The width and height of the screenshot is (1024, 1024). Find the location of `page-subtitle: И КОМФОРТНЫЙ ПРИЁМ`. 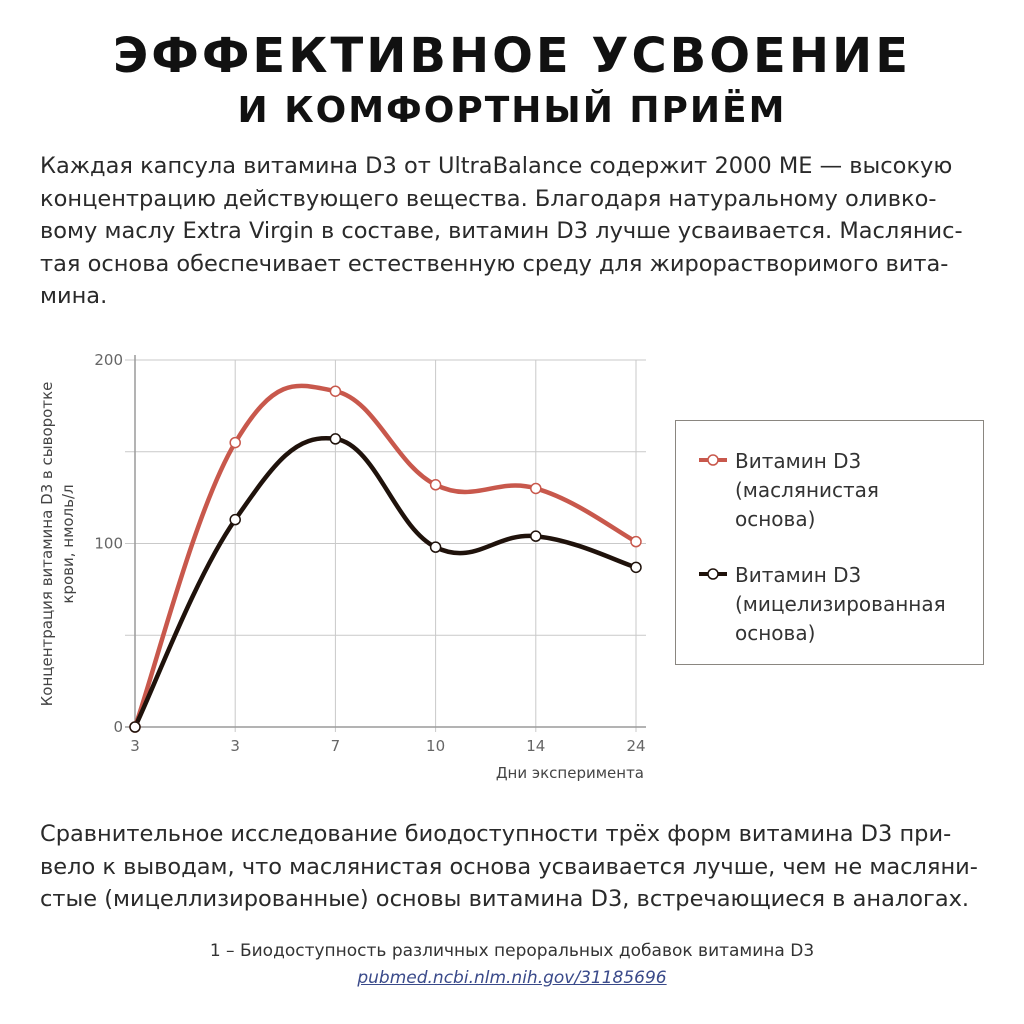

page-subtitle: И КОМФОРТНЫЙ ПРИЁМ is located at coordinates (512, 110).